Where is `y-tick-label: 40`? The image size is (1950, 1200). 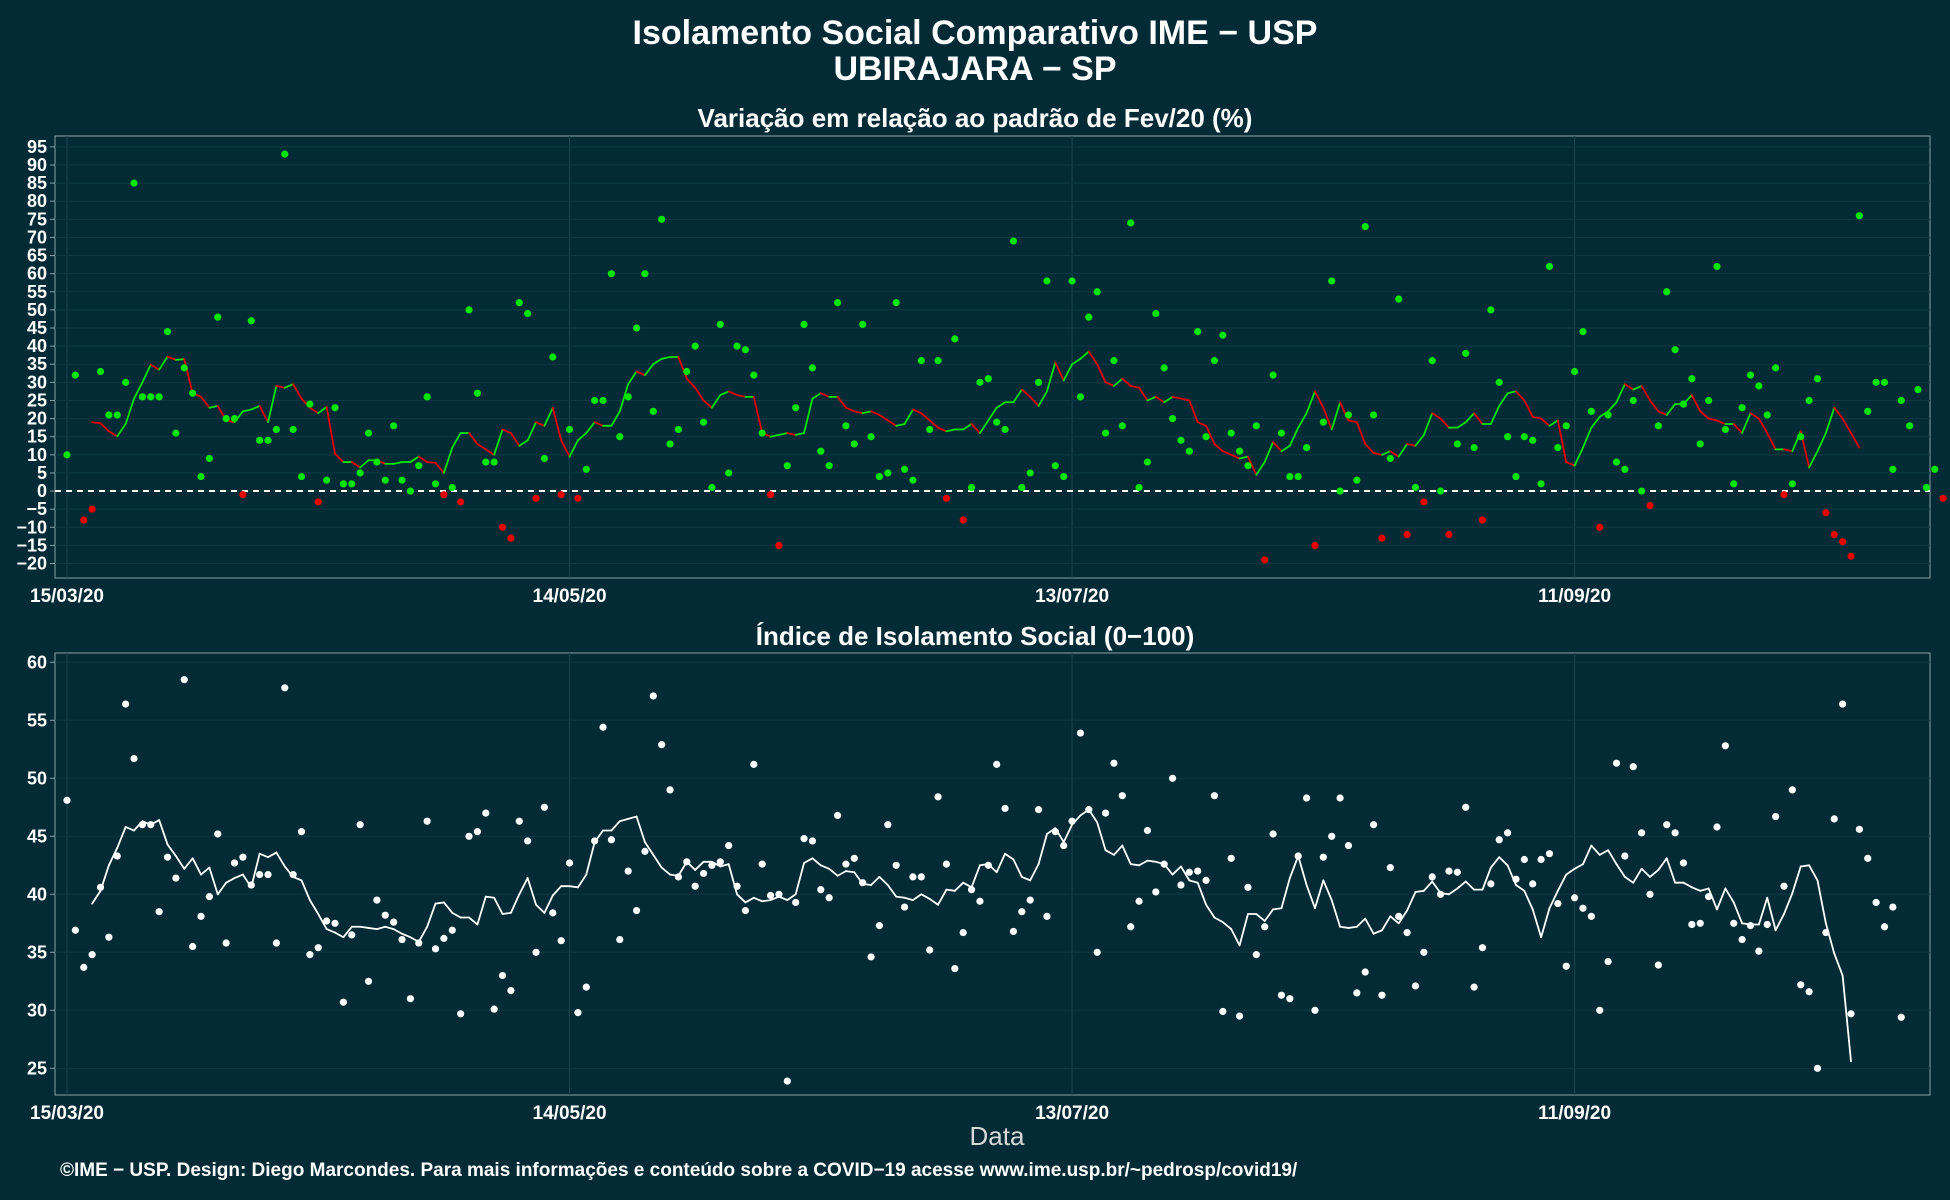 y-tick-label: 40 is located at coordinates (37, 894).